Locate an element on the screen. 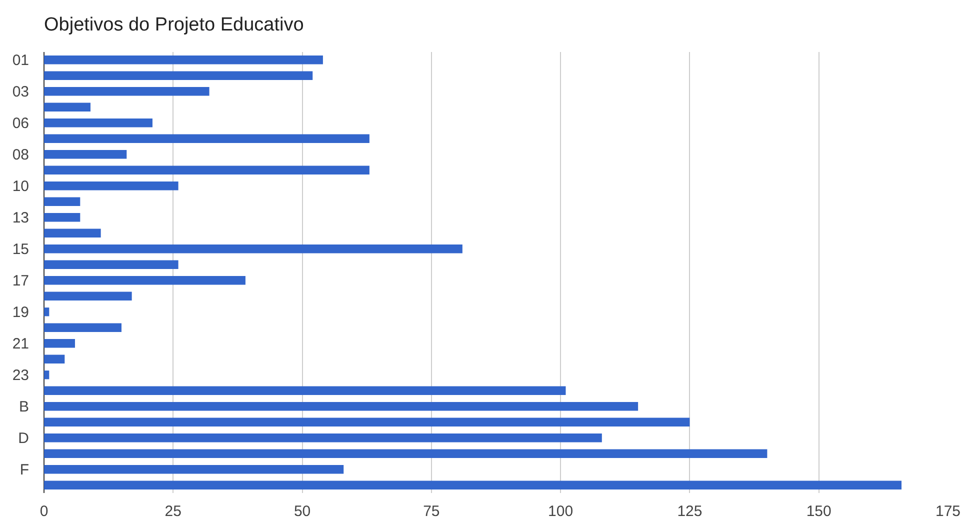 The image size is (965, 520). y-tick-label: 01 is located at coordinates (20, 61).